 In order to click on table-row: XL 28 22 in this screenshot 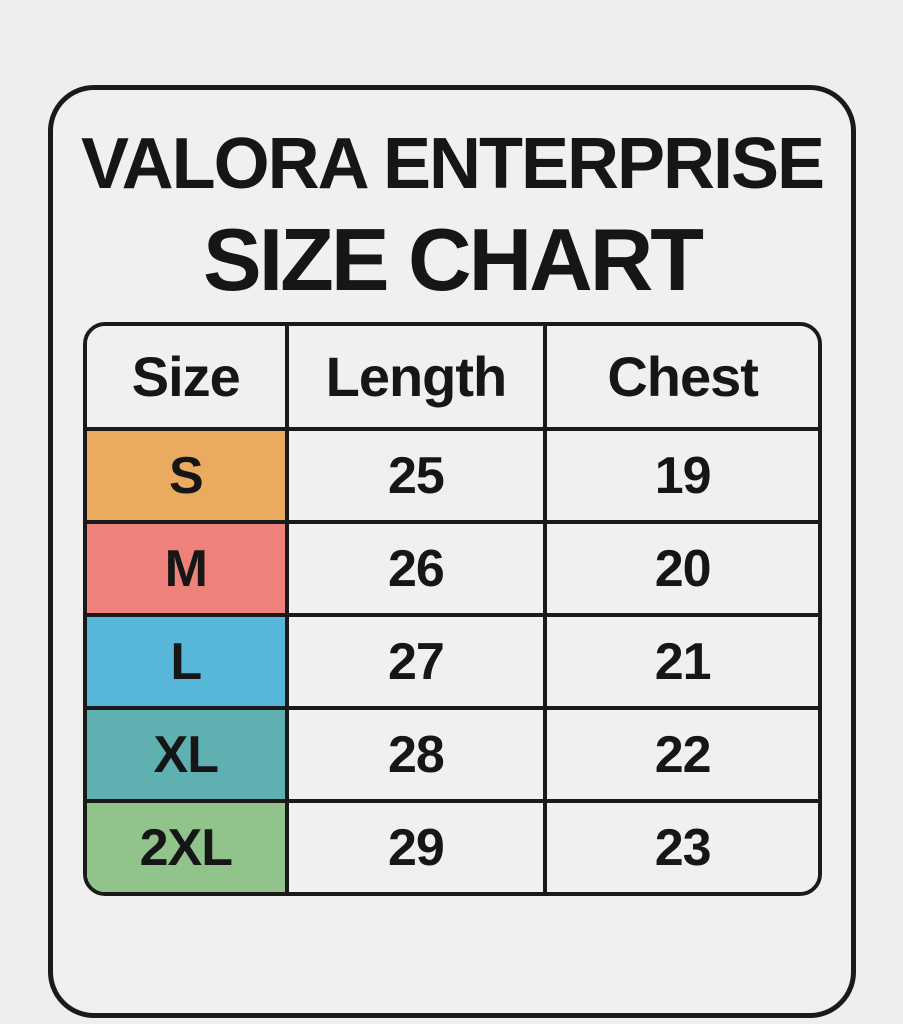, I will do `click(452, 755)`.